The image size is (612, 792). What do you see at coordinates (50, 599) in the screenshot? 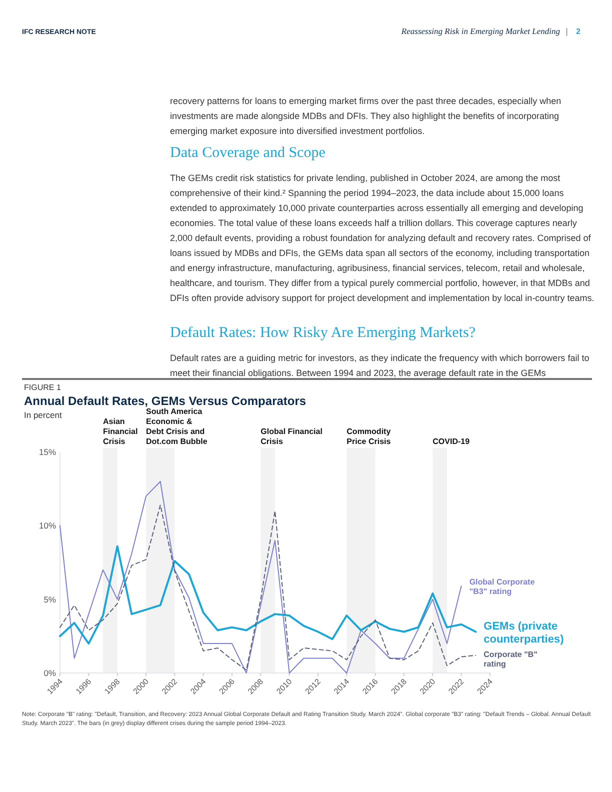
I see `y-tick-label: 5%` at bounding box center [50, 599].